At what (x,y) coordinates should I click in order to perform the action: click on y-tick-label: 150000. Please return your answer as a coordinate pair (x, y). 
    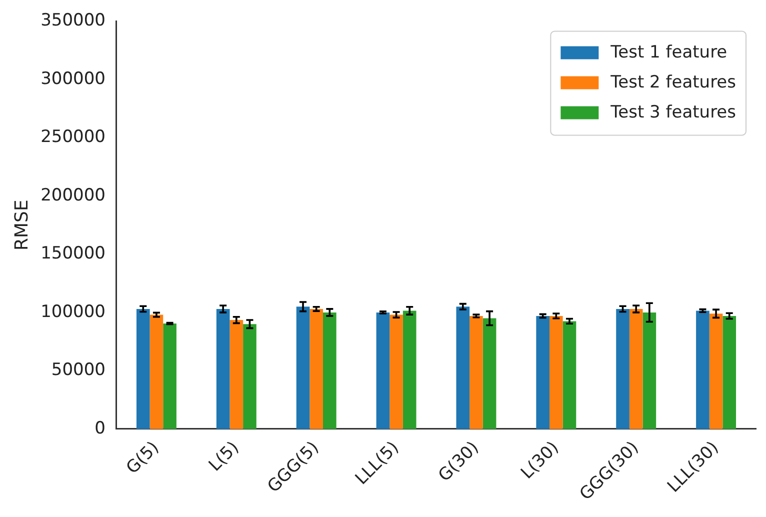
    Looking at the image, I should click on (73, 254).